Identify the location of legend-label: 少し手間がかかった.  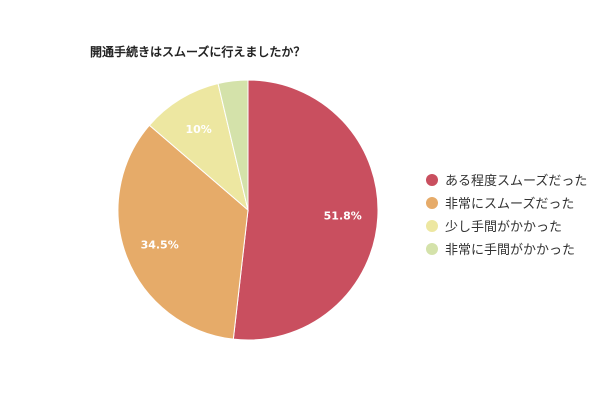
(504, 227).